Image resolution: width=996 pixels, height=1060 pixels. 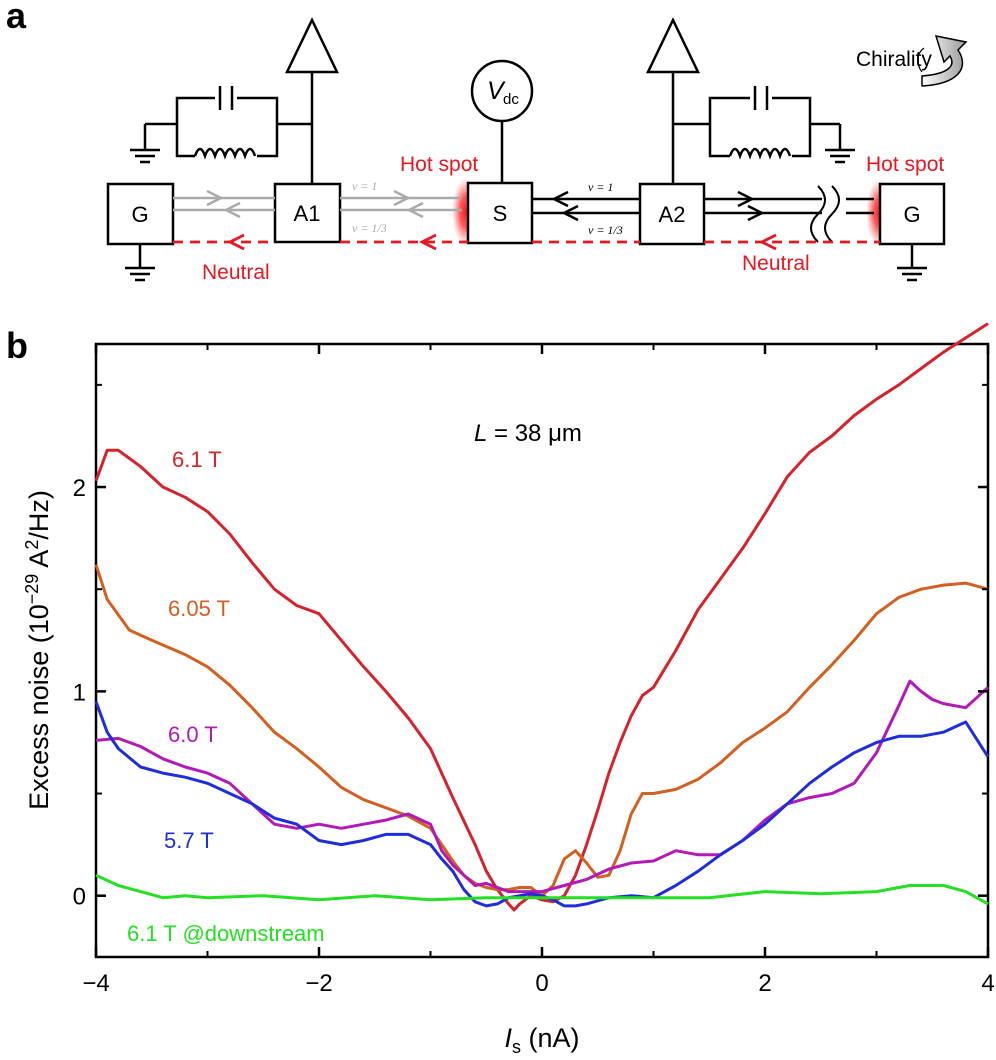 I want to click on amplifier-2-contact: A2, so click(x=746, y=131).